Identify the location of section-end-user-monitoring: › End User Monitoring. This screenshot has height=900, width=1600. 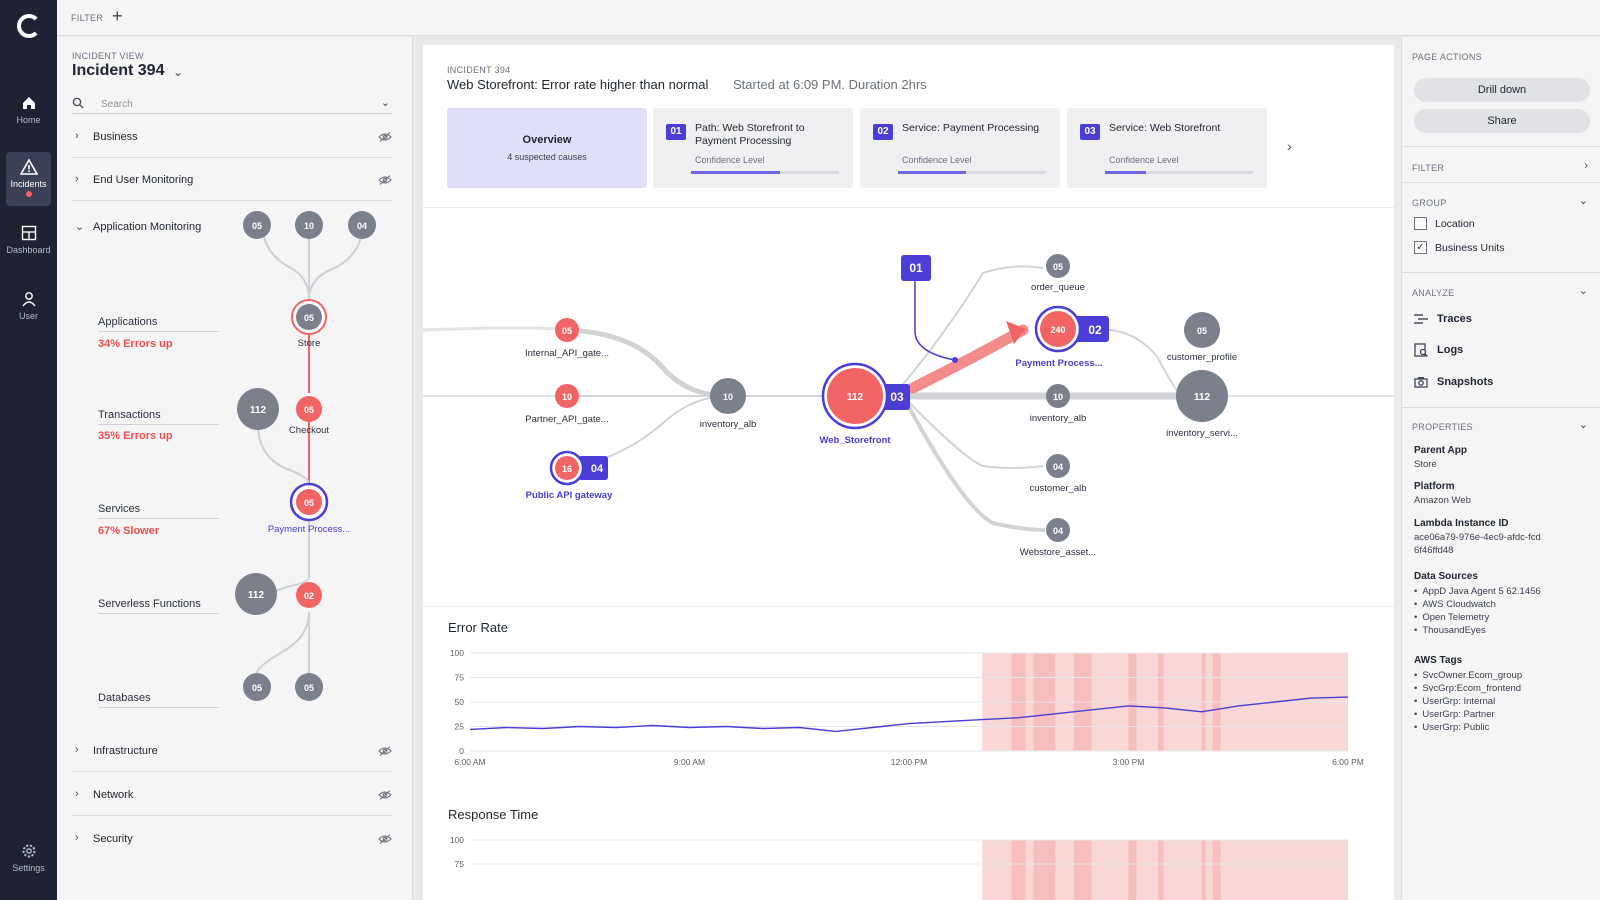
(232, 179).